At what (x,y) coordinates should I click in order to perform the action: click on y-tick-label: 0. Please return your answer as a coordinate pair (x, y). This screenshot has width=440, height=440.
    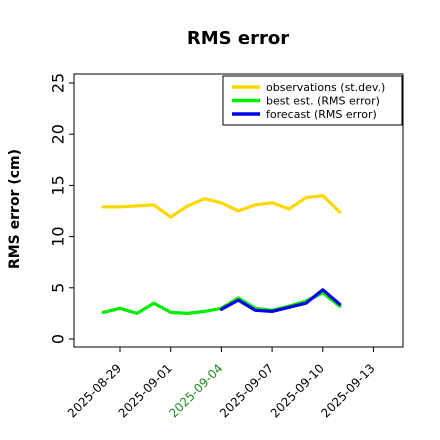
    Looking at the image, I should click on (58, 339).